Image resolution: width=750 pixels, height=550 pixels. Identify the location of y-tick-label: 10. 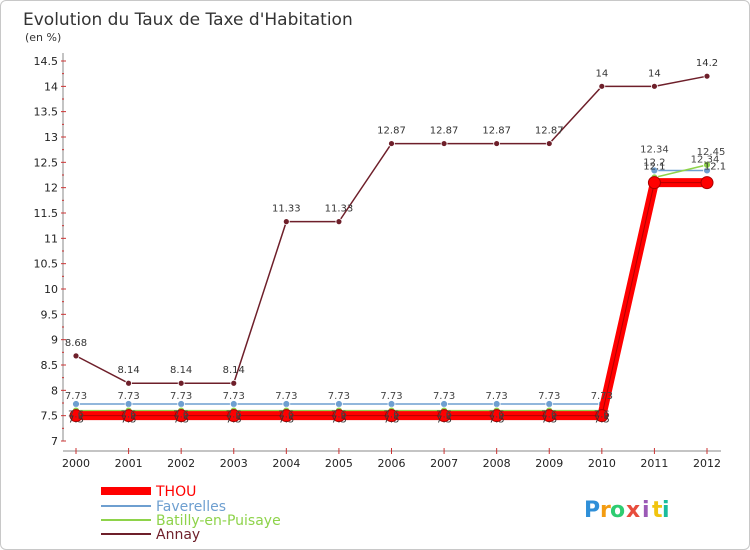
(51, 289).